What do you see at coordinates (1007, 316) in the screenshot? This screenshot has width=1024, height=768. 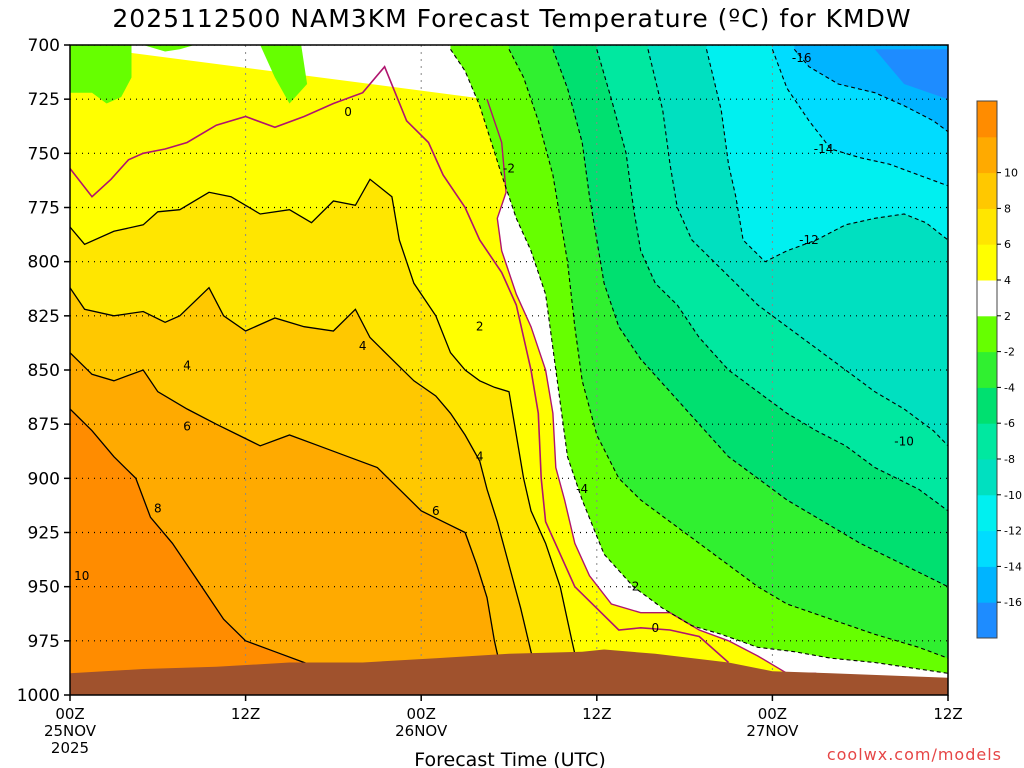 I see `colorbar-label: 2` at bounding box center [1007, 316].